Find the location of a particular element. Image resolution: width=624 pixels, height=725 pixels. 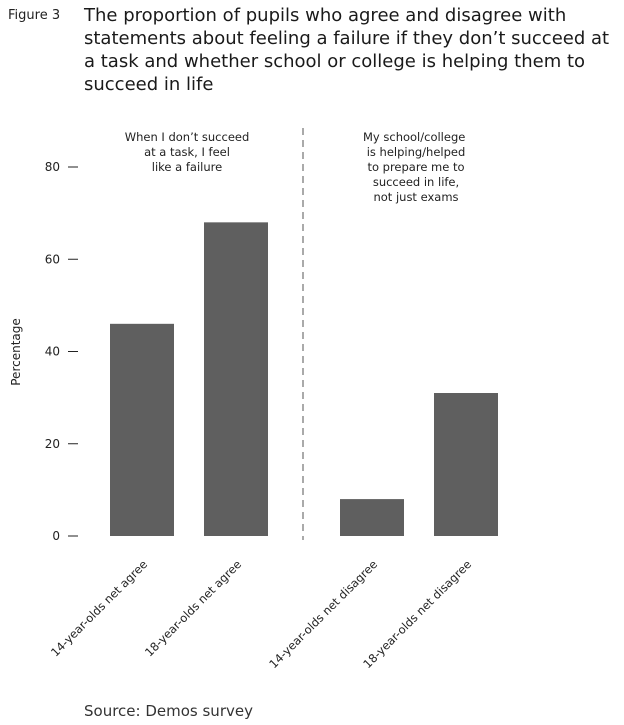

y-axis: 0 20 40 60 80 is located at coordinates (61, 351).